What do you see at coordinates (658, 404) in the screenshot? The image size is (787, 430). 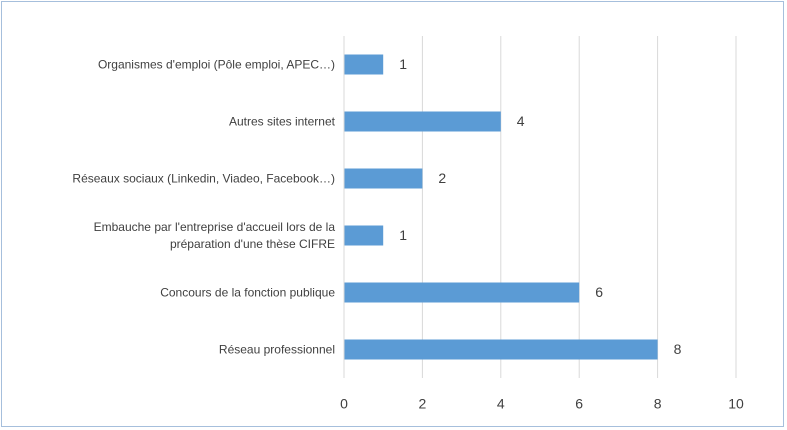 I see `x-tick-label: 8` at bounding box center [658, 404].